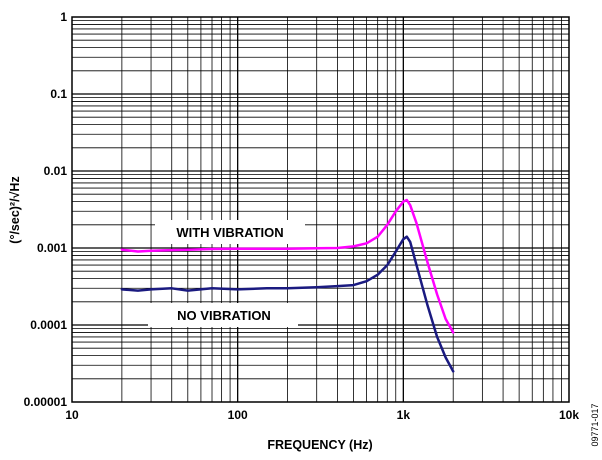 Image resolution: width=602 pixels, height=460 pixels. I want to click on annotation-with-vibration: WITH VIBRATION, so click(229, 232).